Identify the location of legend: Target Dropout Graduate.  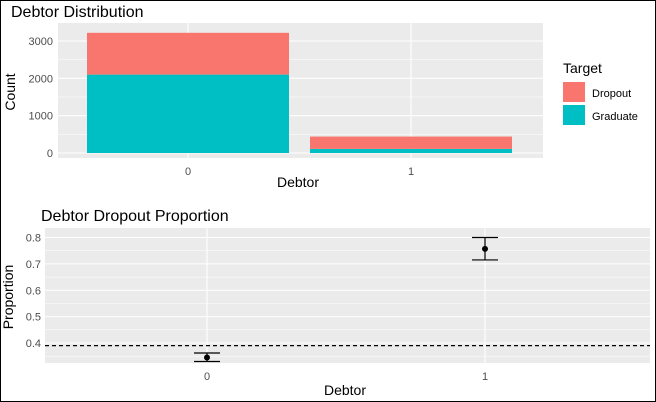
(600, 92).